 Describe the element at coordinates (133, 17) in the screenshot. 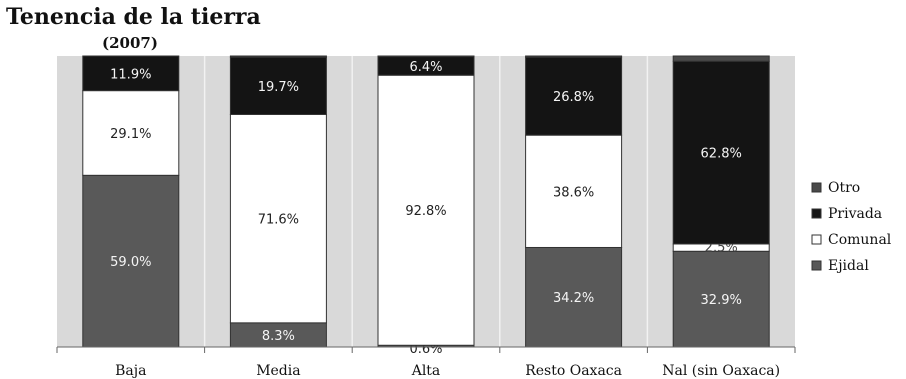

I see `chart-title: Tenencia de la tierra` at that location.